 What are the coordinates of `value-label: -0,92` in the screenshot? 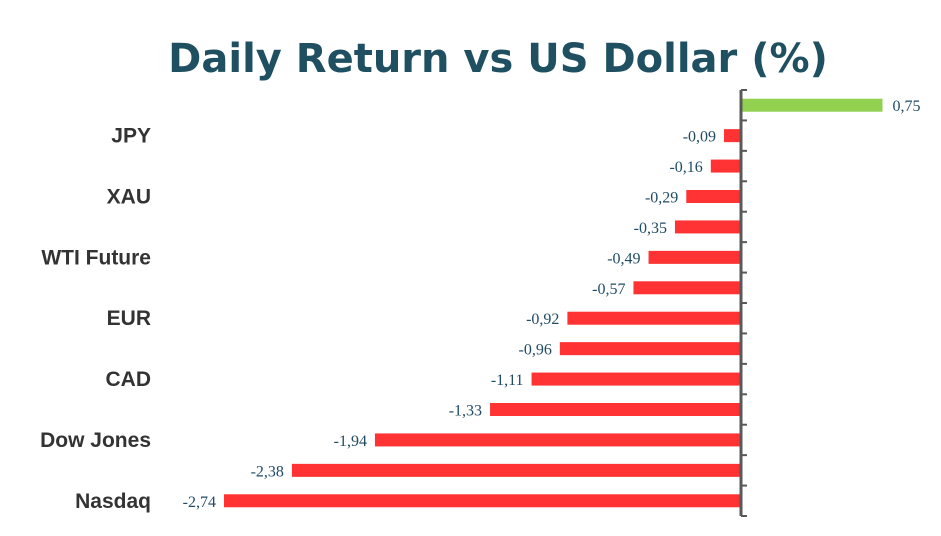 It's located at (542, 319).